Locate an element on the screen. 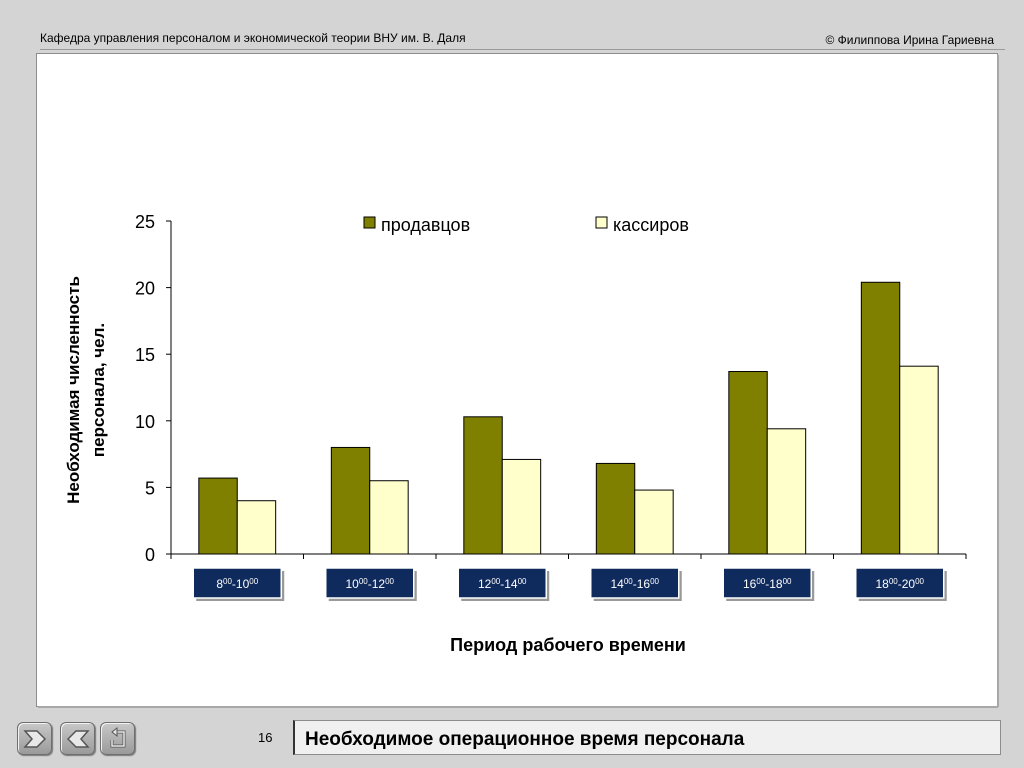 The image size is (1024, 768). y-tick-label: 10 is located at coordinates (145, 422).